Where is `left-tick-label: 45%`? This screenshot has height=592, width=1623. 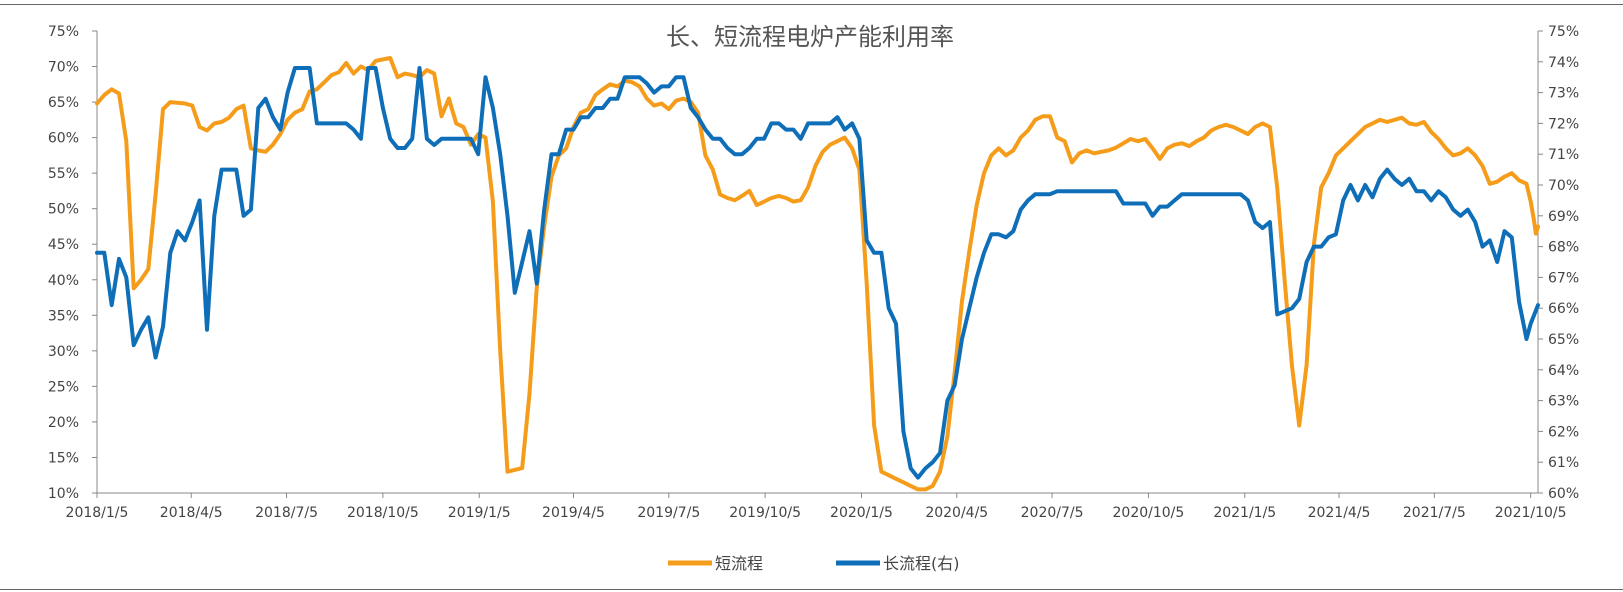 left-tick-label: 45% is located at coordinates (63, 245).